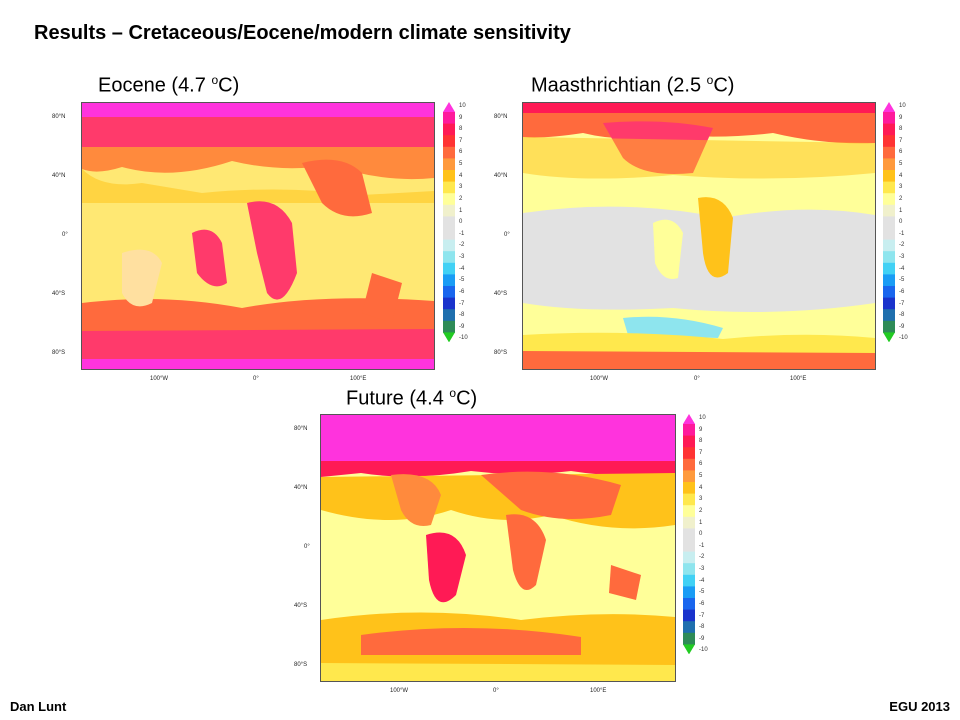 The image size is (960, 720). Describe the element at coordinates (258, 236) in the screenshot. I see `eocene-map` at that location.